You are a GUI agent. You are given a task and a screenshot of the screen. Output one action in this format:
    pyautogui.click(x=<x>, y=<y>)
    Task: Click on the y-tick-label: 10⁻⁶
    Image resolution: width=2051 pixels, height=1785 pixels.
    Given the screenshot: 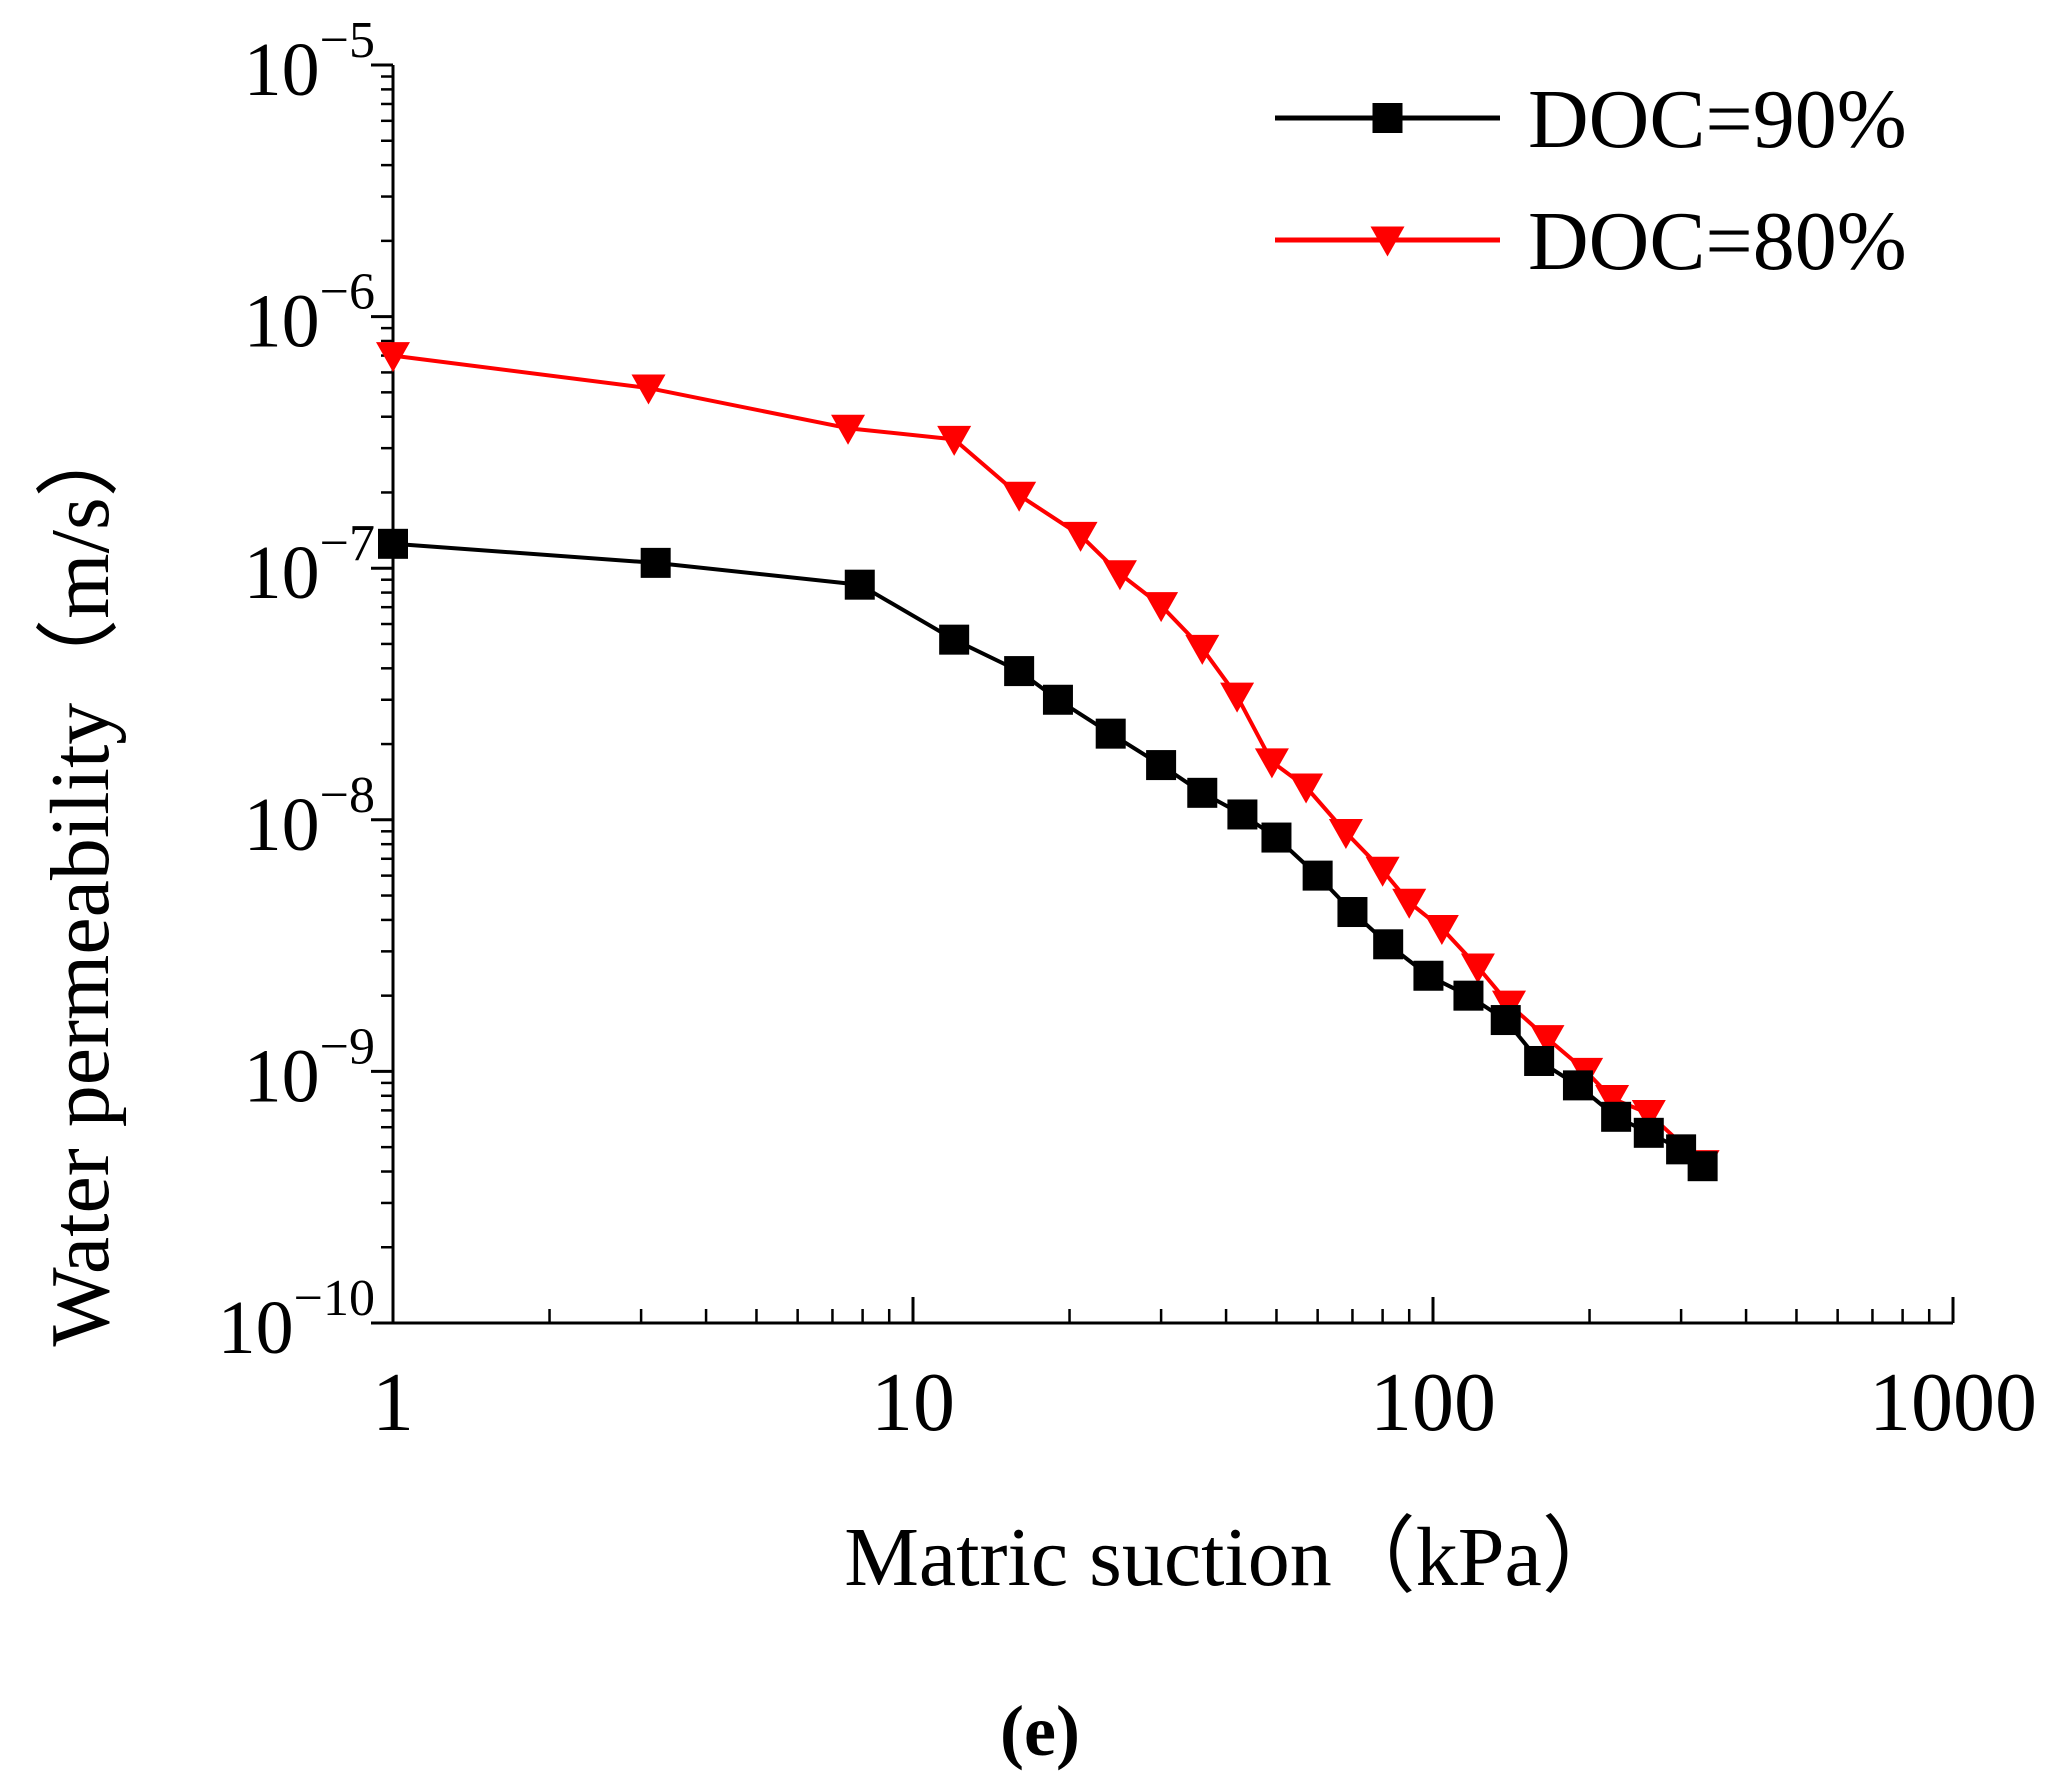 What is the action you would take?
    pyautogui.click(x=309, y=314)
    